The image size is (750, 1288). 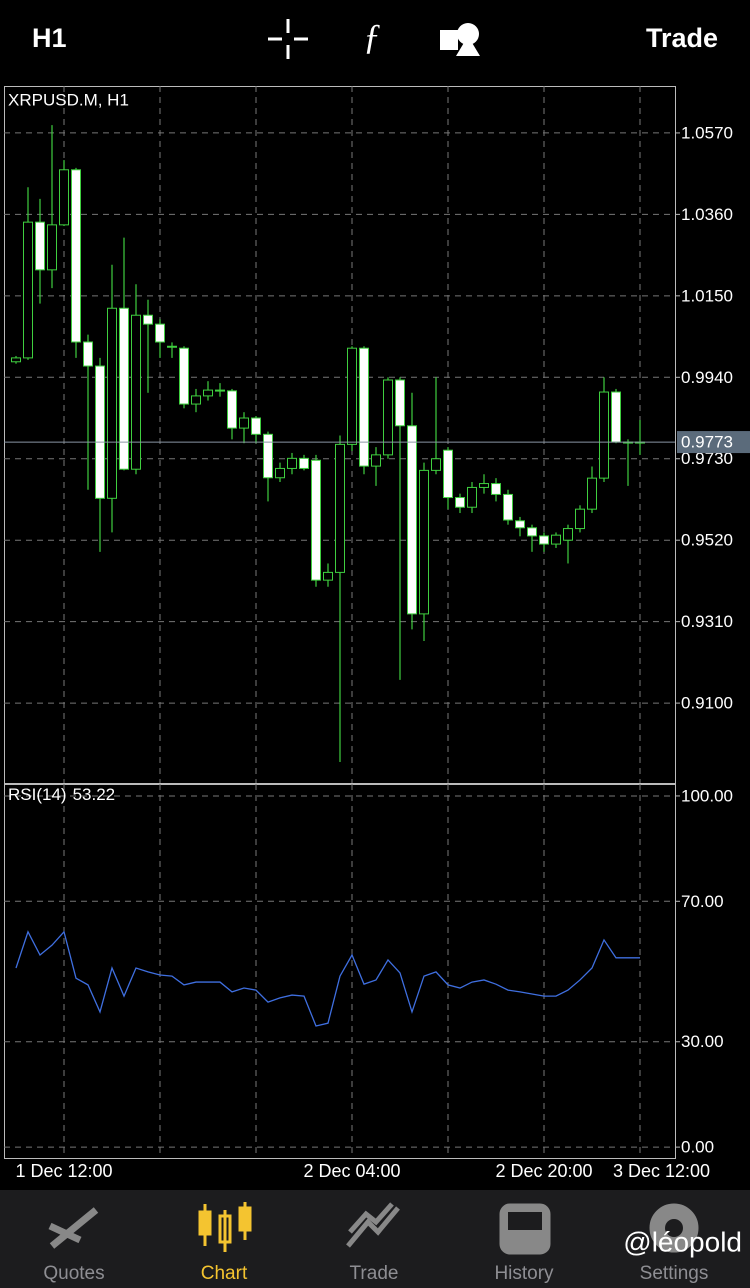 I want to click on tab-label: Quotes, so click(x=73, y=1273).